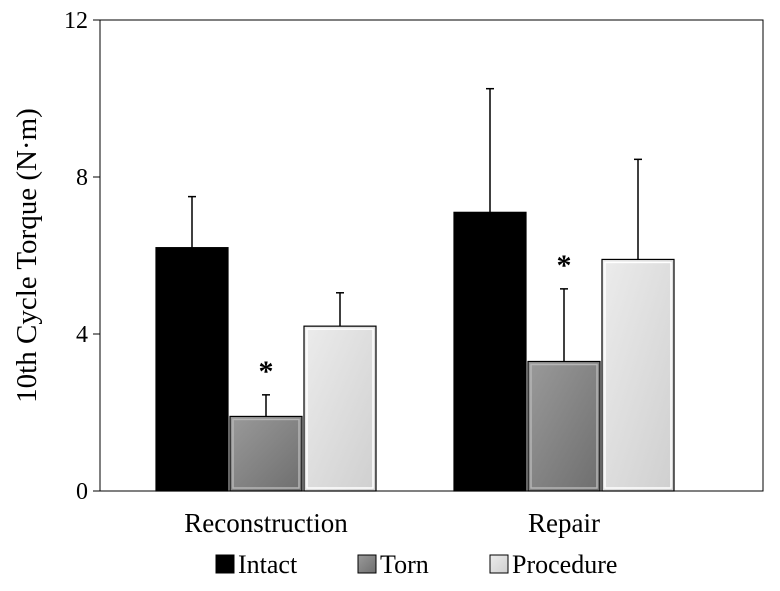 The width and height of the screenshot is (780, 591). I want to click on y-tick-label: 0, so click(82, 492).